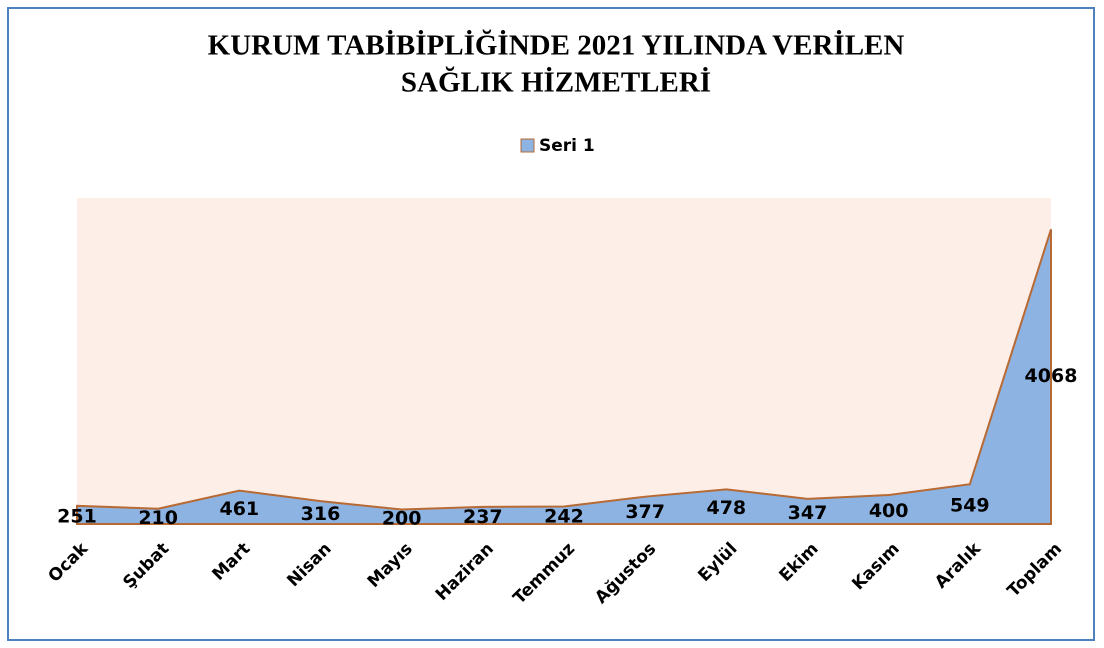 The image size is (1104, 648). What do you see at coordinates (321, 514) in the screenshot?
I see `data-label: 316` at bounding box center [321, 514].